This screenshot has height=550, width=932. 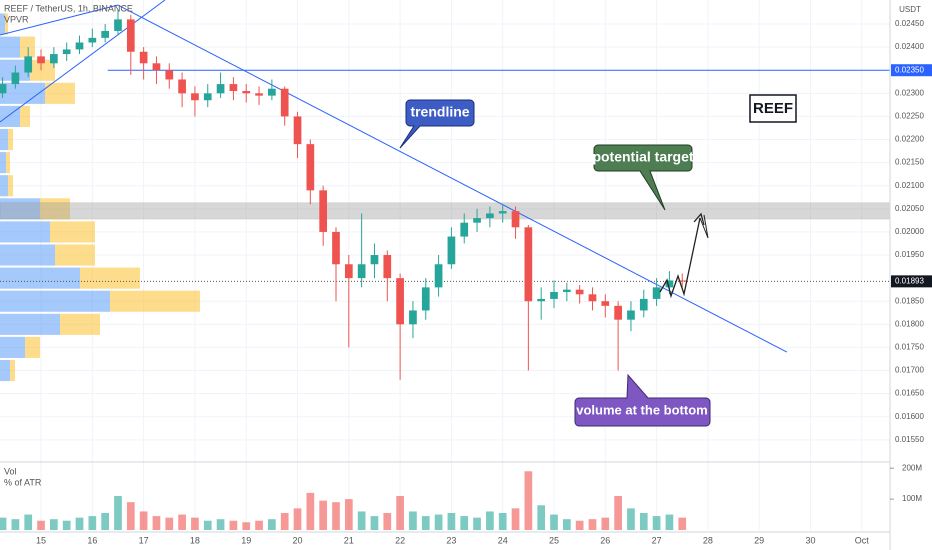 What do you see at coordinates (92, 540) in the screenshot?
I see `x-tick-label: 16` at bounding box center [92, 540].